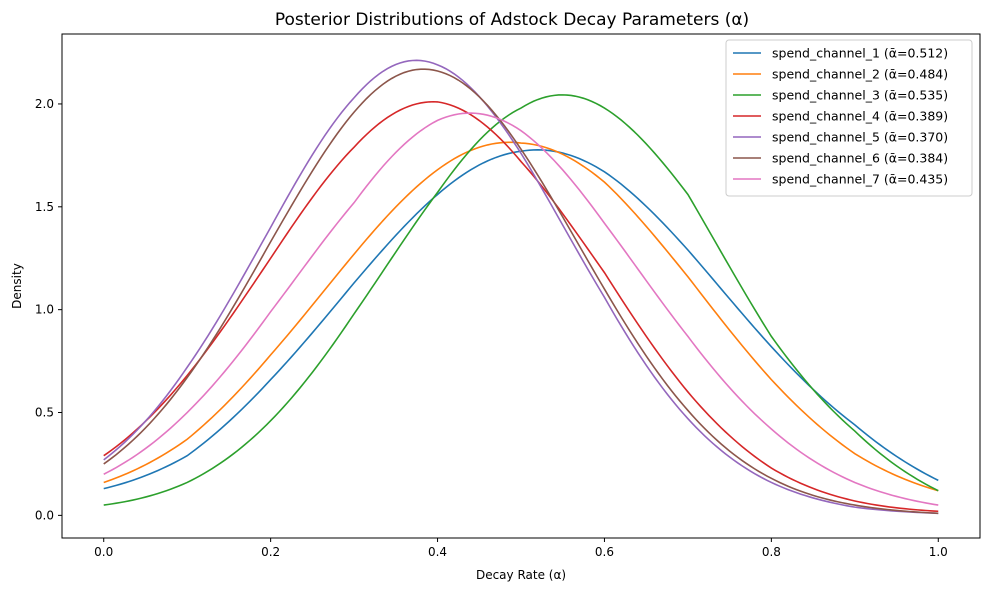 This screenshot has height=590, width=989. What do you see at coordinates (860, 179) in the screenshot?
I see `legend-label-7: spend_channel_7 (ᾱ=0.435)` at bounding box center [860, 179].